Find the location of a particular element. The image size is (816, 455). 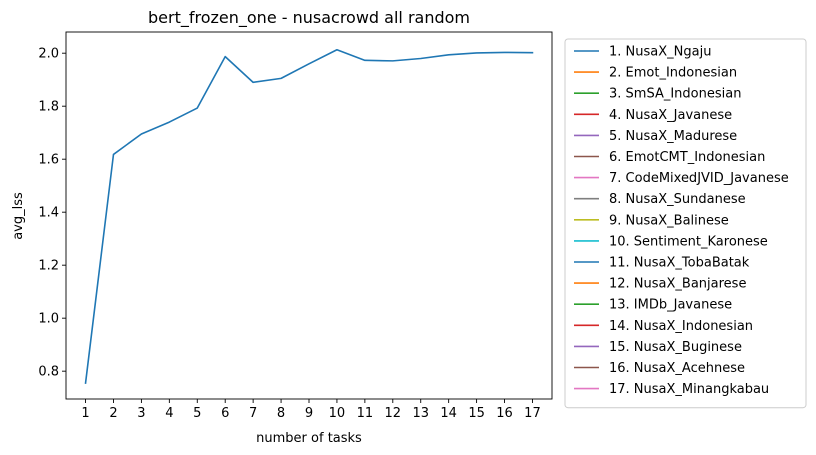

legend-label: 10. Sentiment_Karonese is located at coordinates (688, 241).